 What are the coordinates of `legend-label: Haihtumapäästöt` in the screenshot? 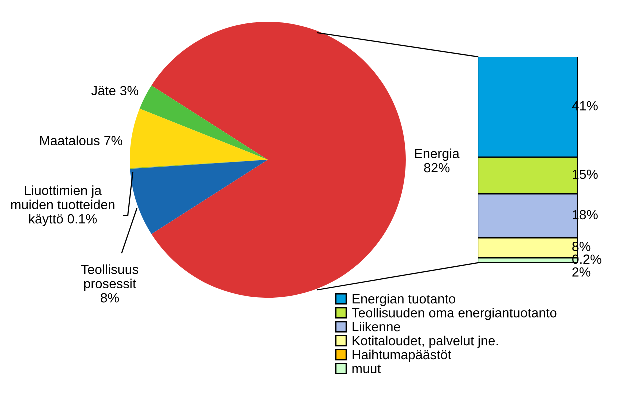 It's located at (402, 356).